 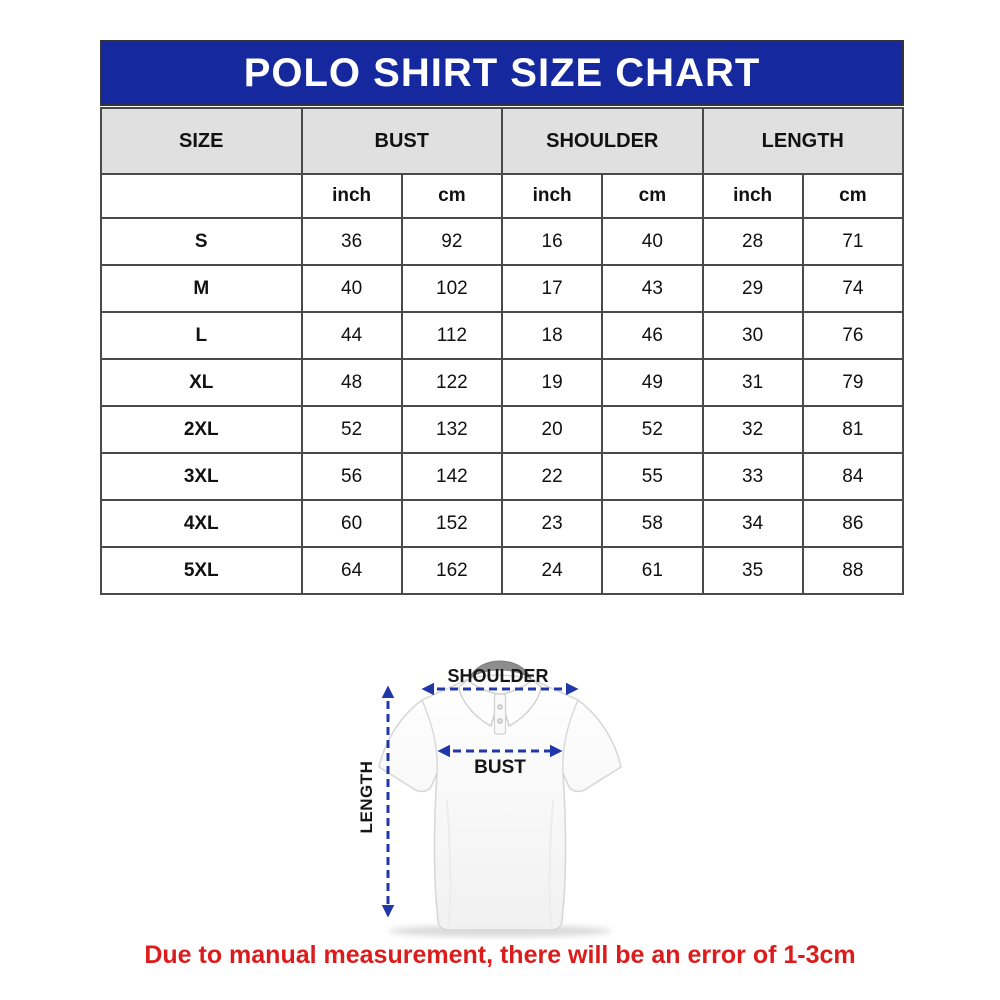 What do you see at coordinates (201, 241) in the screenshot?
I see `size-label: S` at bounding box center [201, 241].